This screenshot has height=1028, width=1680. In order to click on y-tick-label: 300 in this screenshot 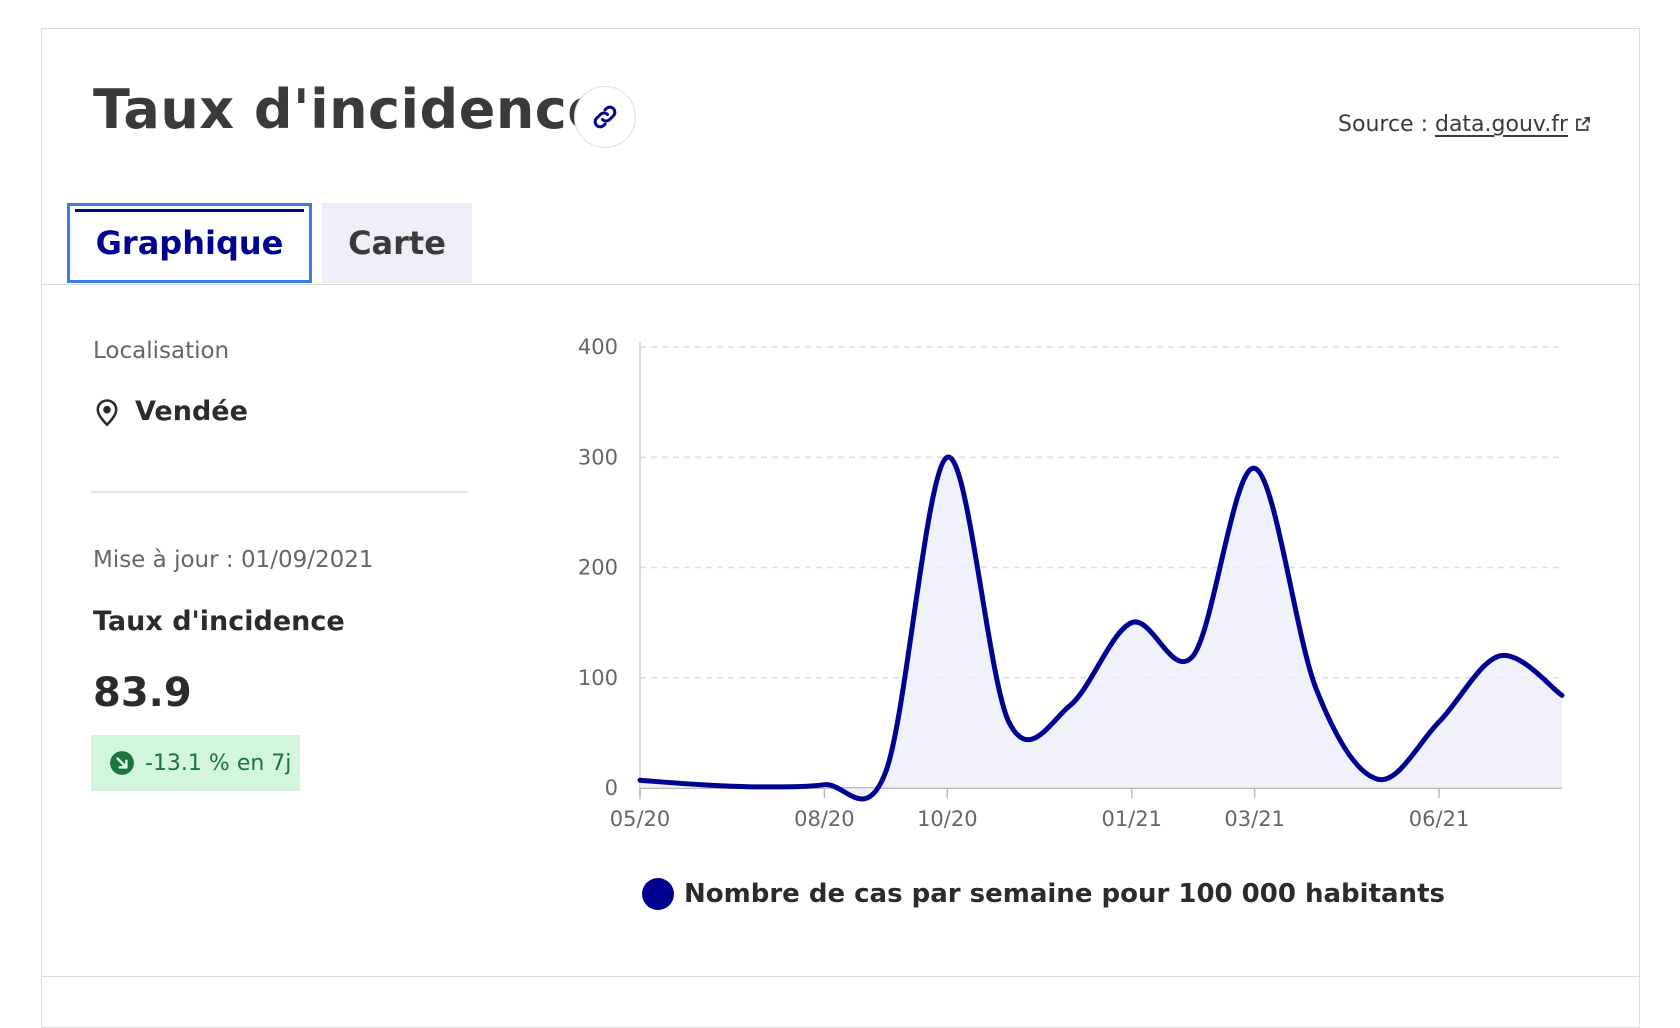, I will do `click(598, 457)`.